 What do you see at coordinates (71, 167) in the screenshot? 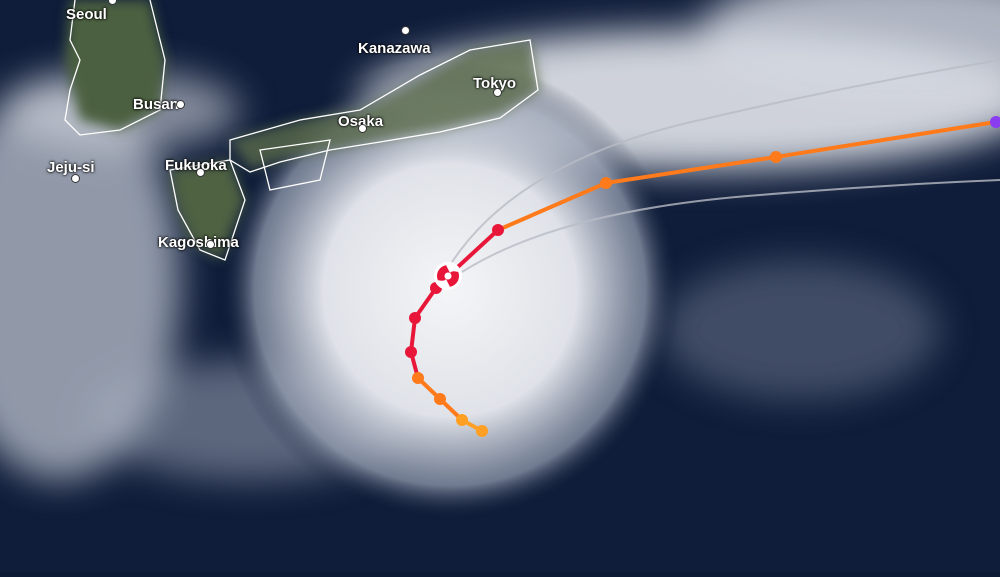
I see `city-label-jeju-si: Jeju-si` at bounding box center [71, 167].